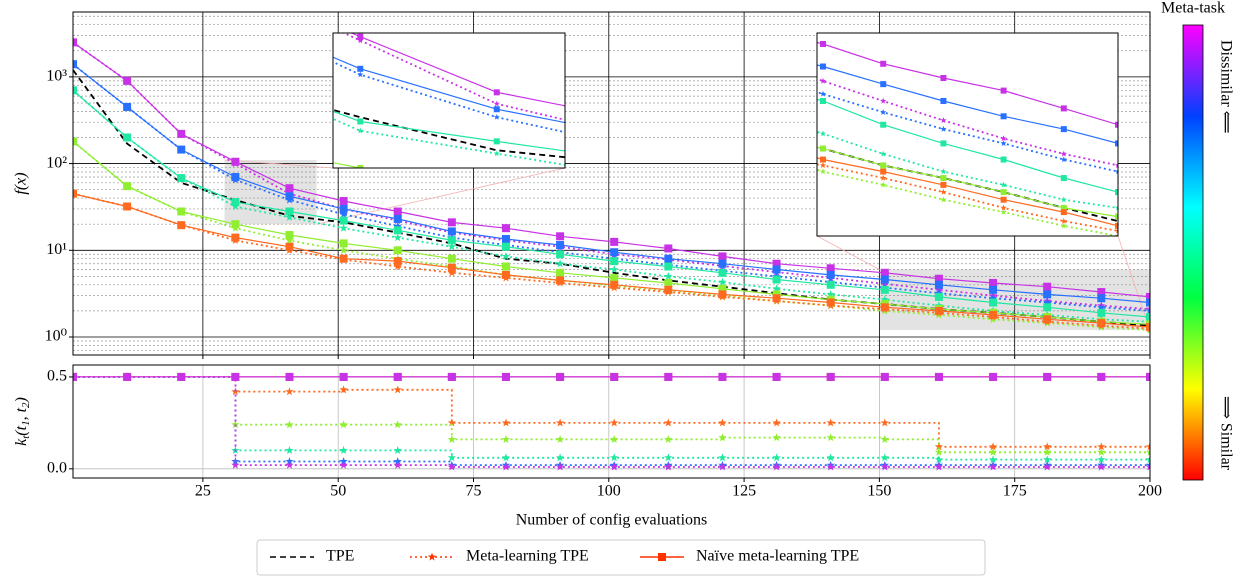 Image resolution: width=1247 pixels, height=583 pixels. Describe the element at coordinates (1193, 252) in the screenshot. I see `colorbar` at that location.